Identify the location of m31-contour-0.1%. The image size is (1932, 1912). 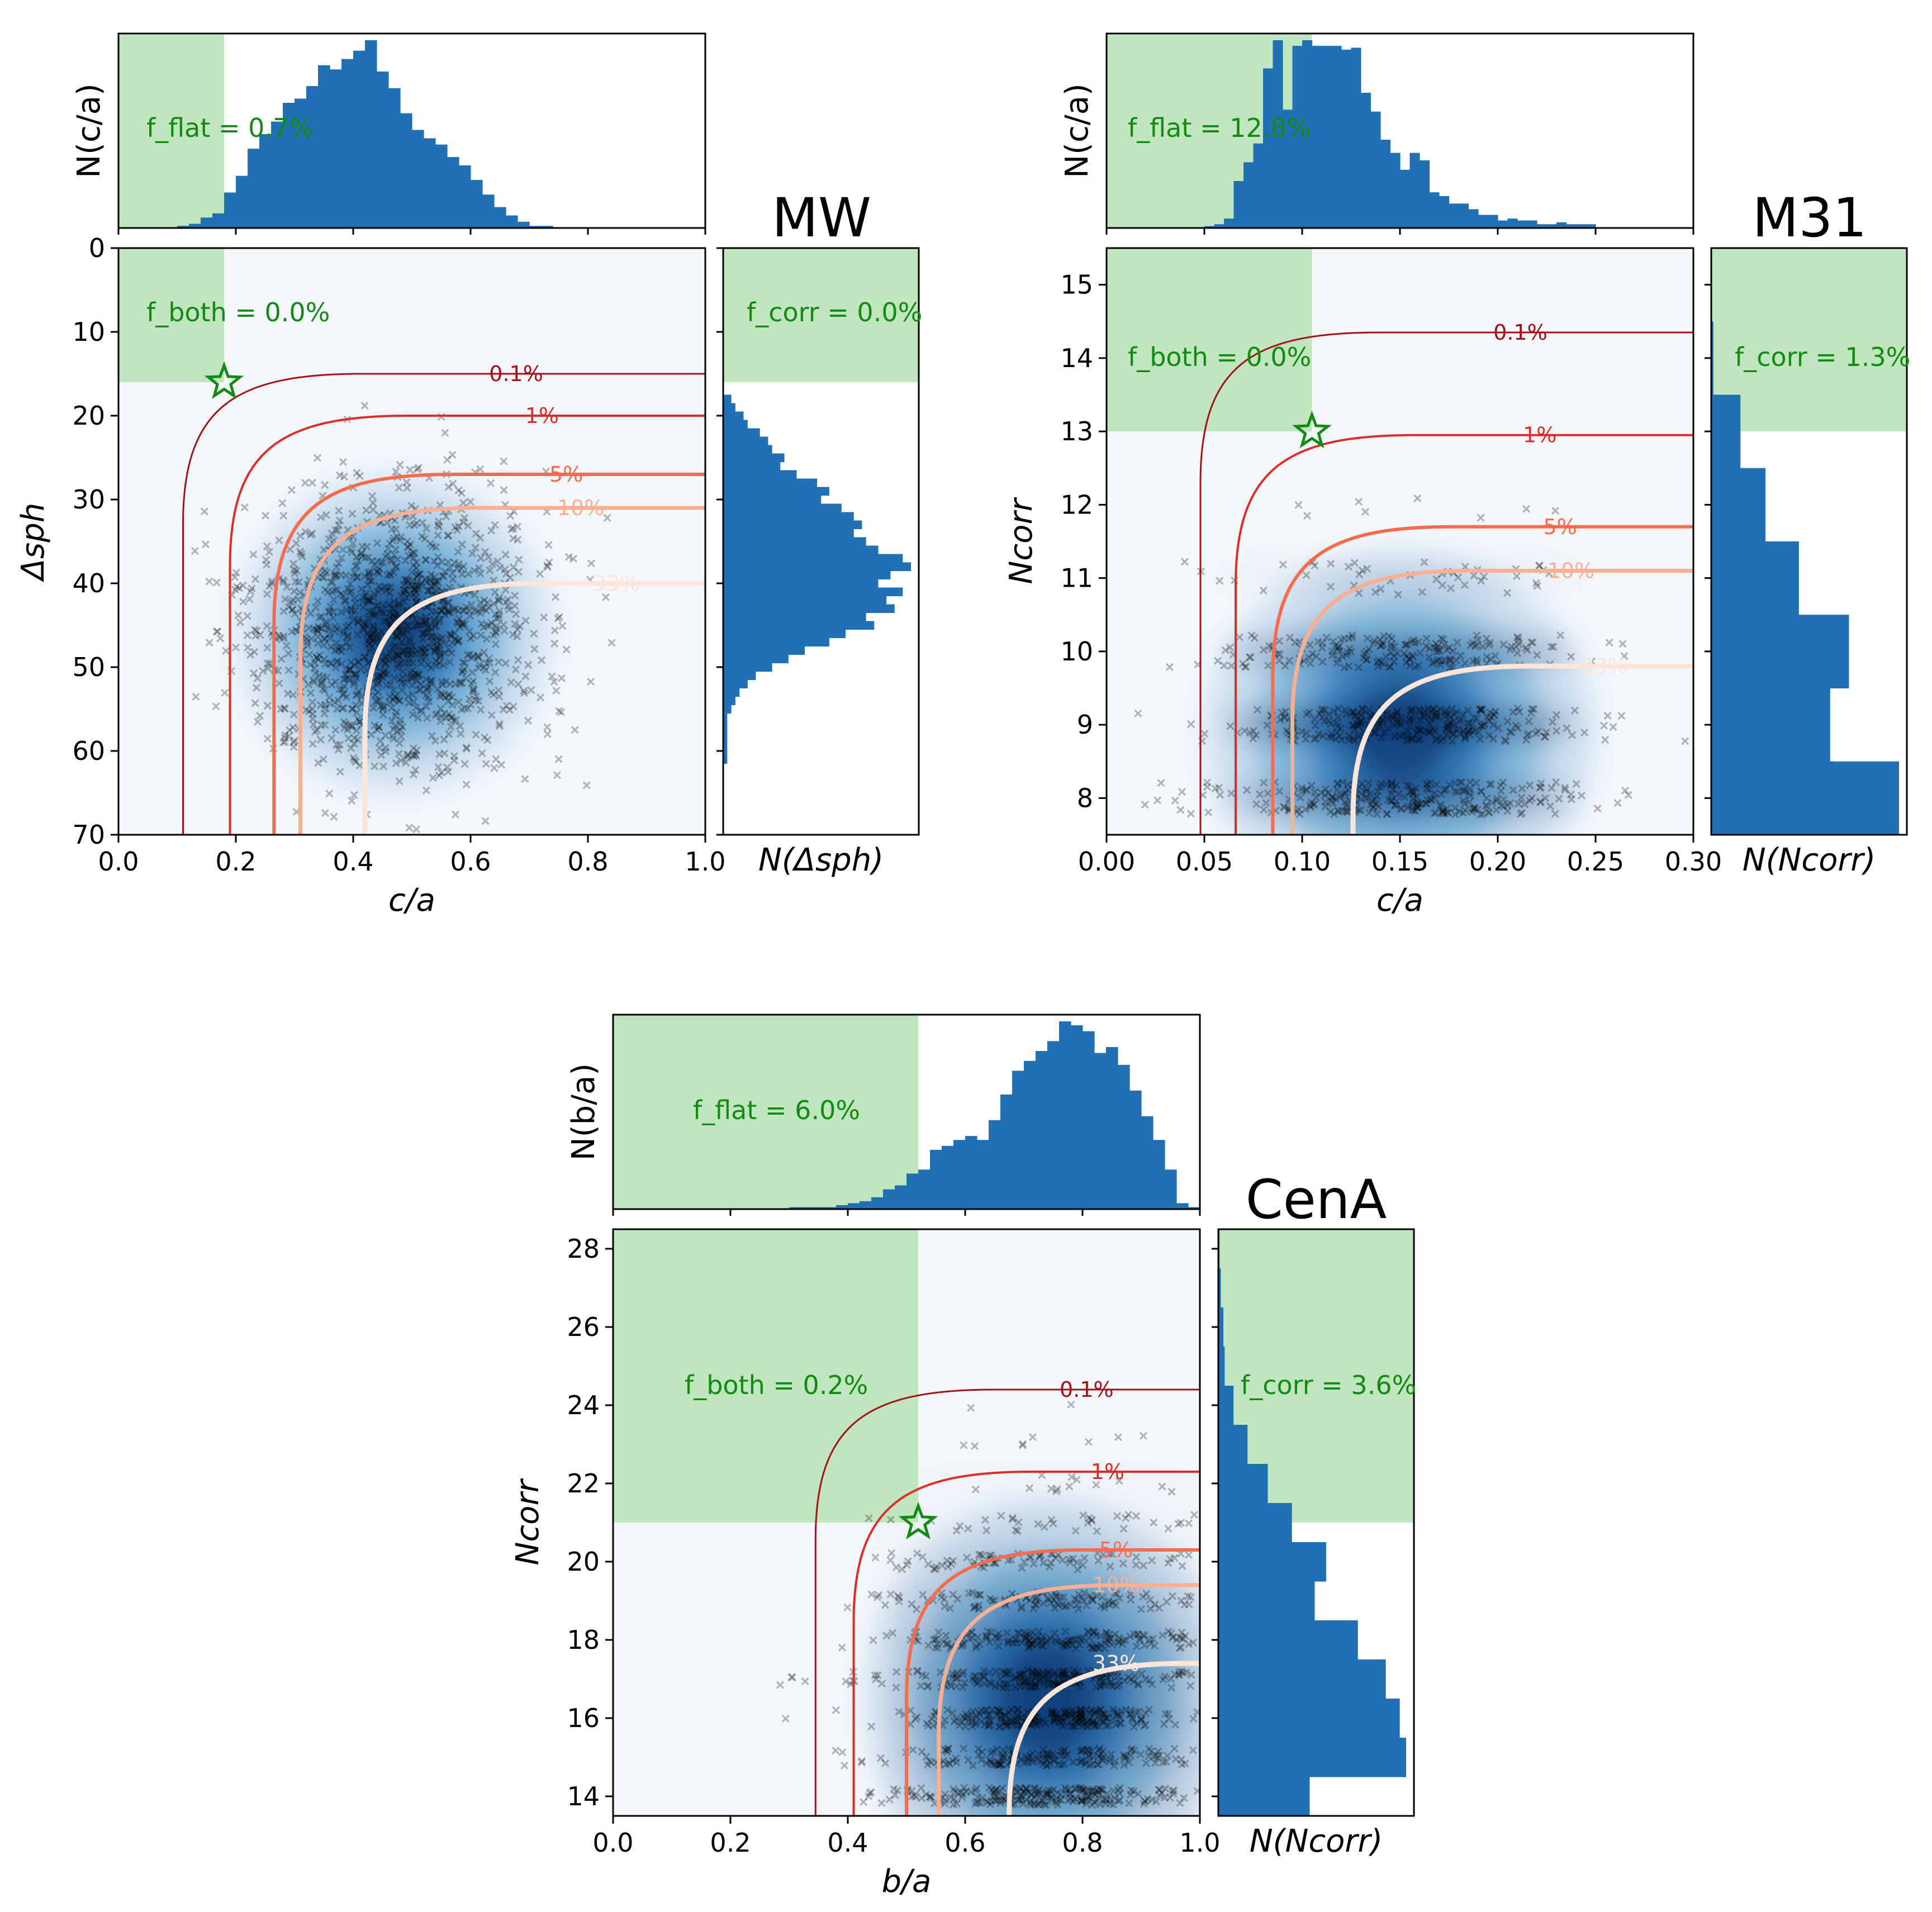
(1446, 583).